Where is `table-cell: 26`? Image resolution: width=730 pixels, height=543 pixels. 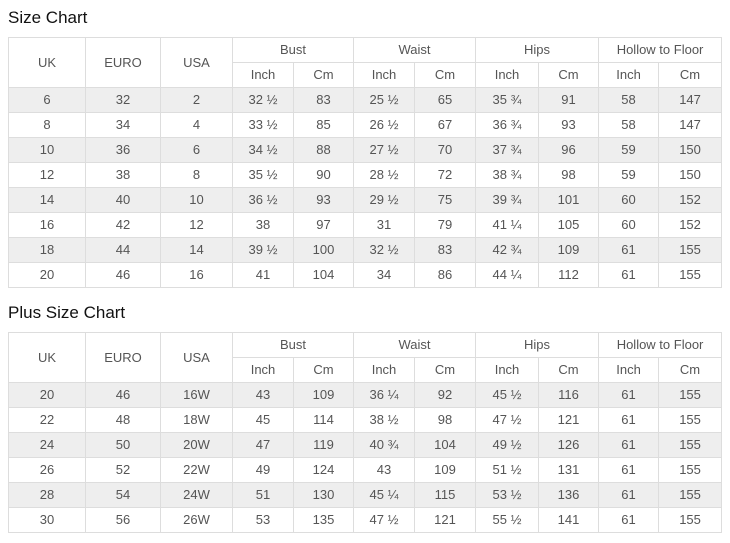
table-cell: 26 is located at coordinates (47, 470).